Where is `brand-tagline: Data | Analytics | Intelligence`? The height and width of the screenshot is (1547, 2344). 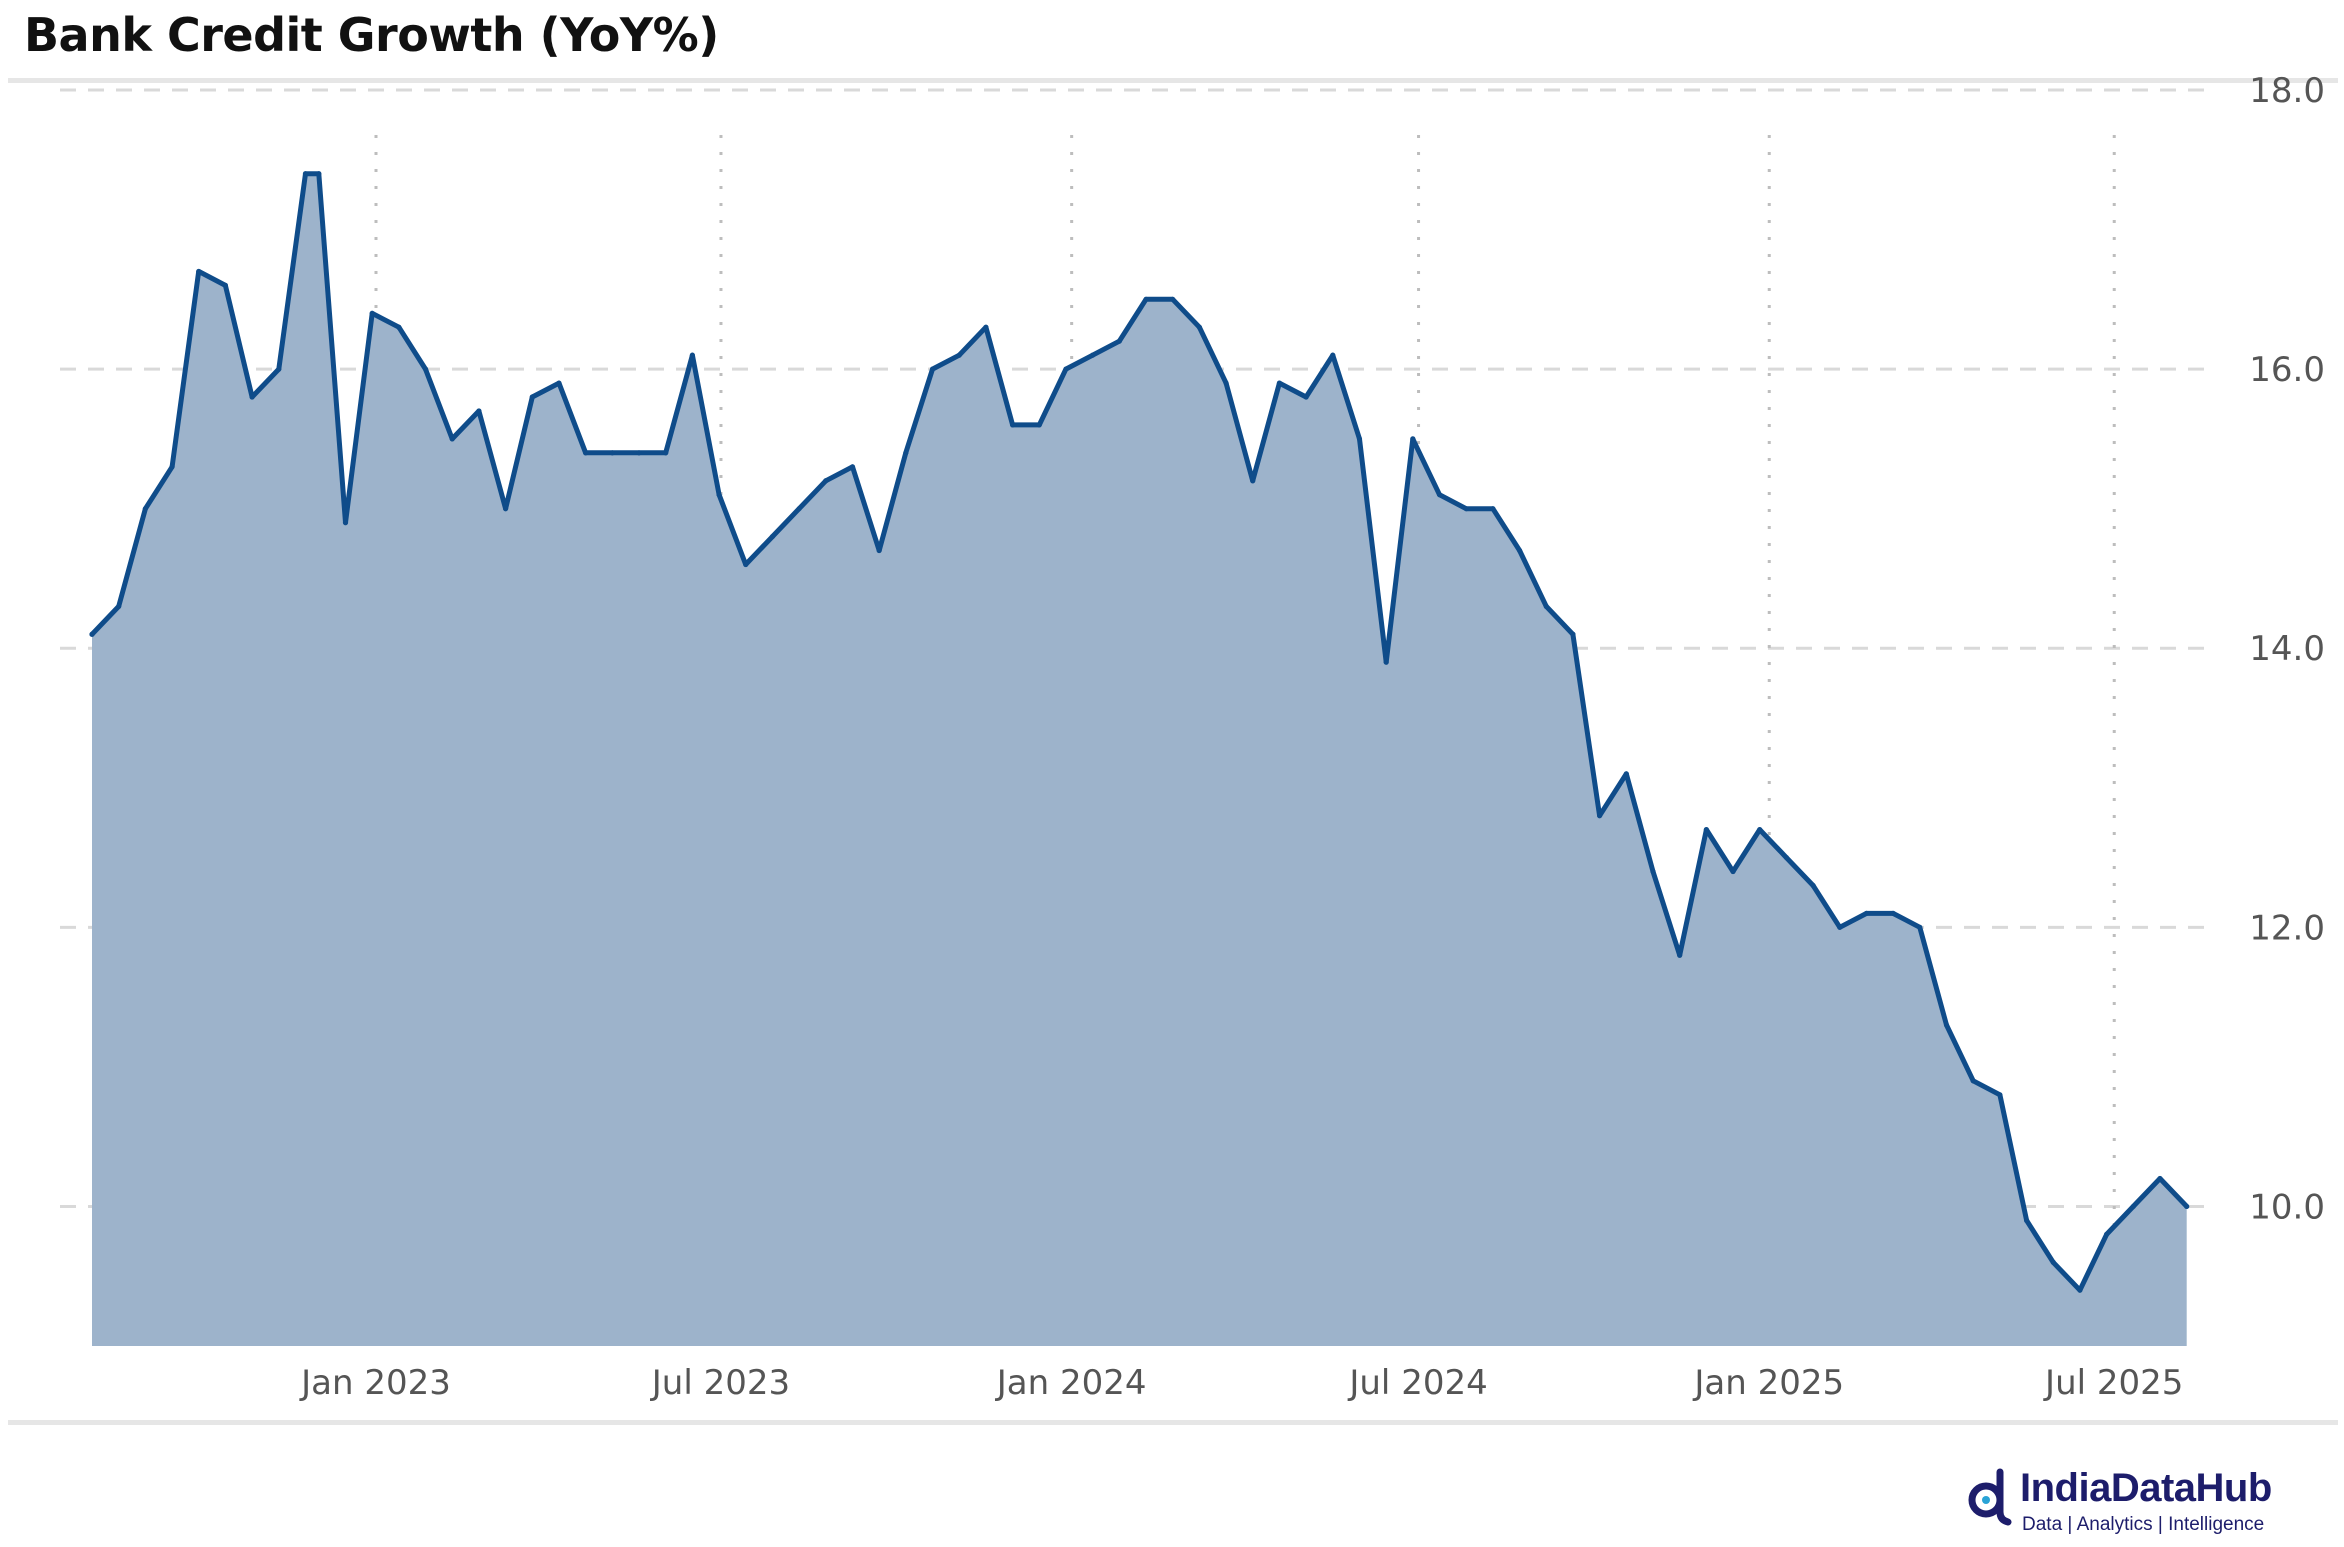 brand-tagline: Data | Analytics | Intelligence is located at coordinates (2143, 1524).